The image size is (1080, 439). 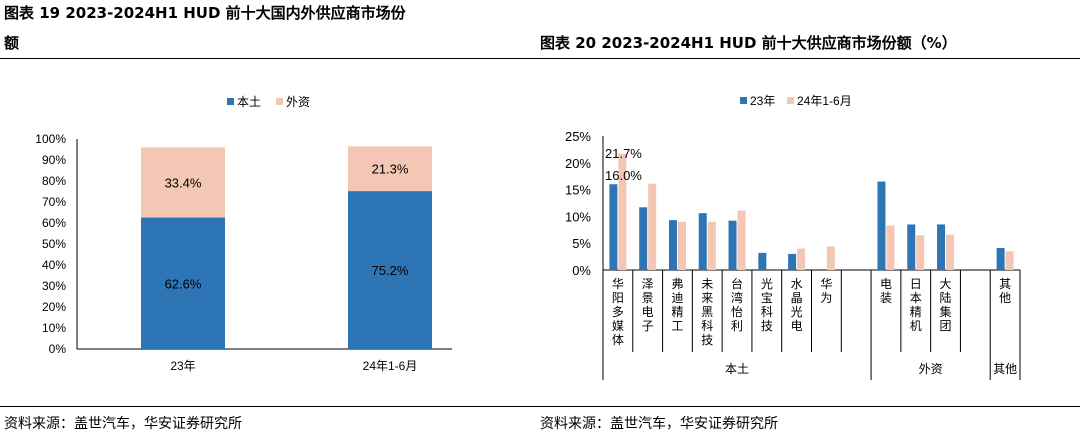 What do you see at coordinates (54, 286) in the screenshot?
I see `left-y-tick-label: 30%` at bounding box center [54, 286].